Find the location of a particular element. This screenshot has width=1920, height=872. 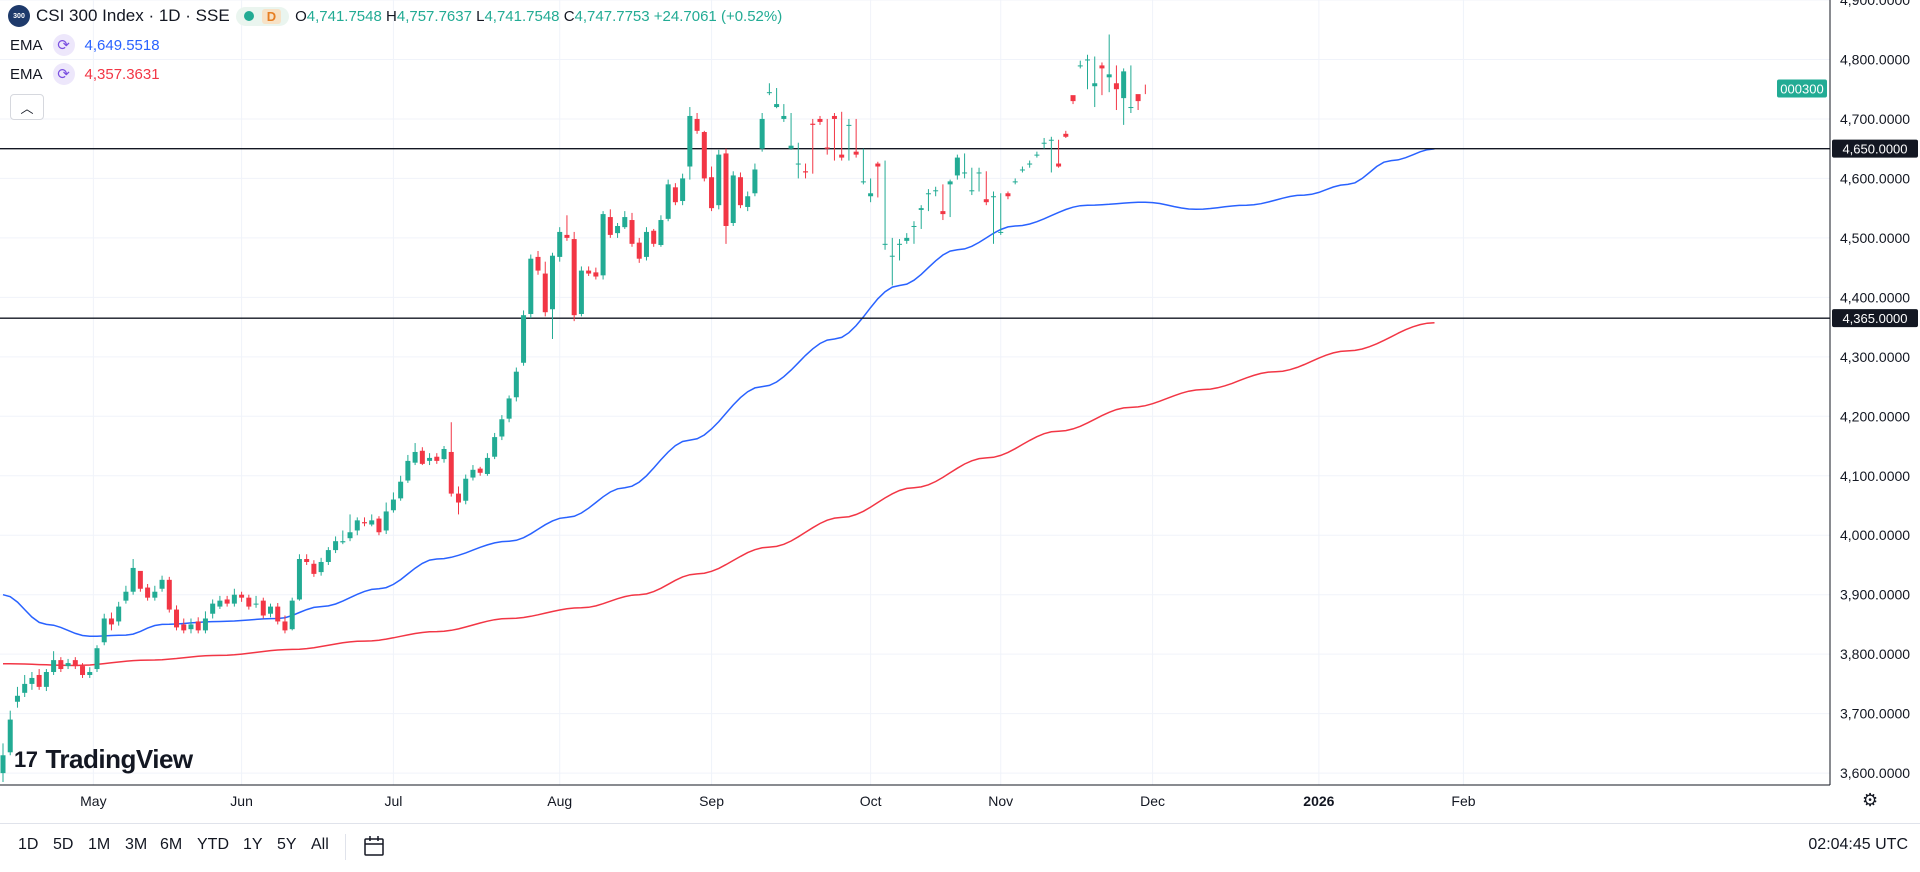

x-tick-label: Feb is located at coordinates (1463, 801).